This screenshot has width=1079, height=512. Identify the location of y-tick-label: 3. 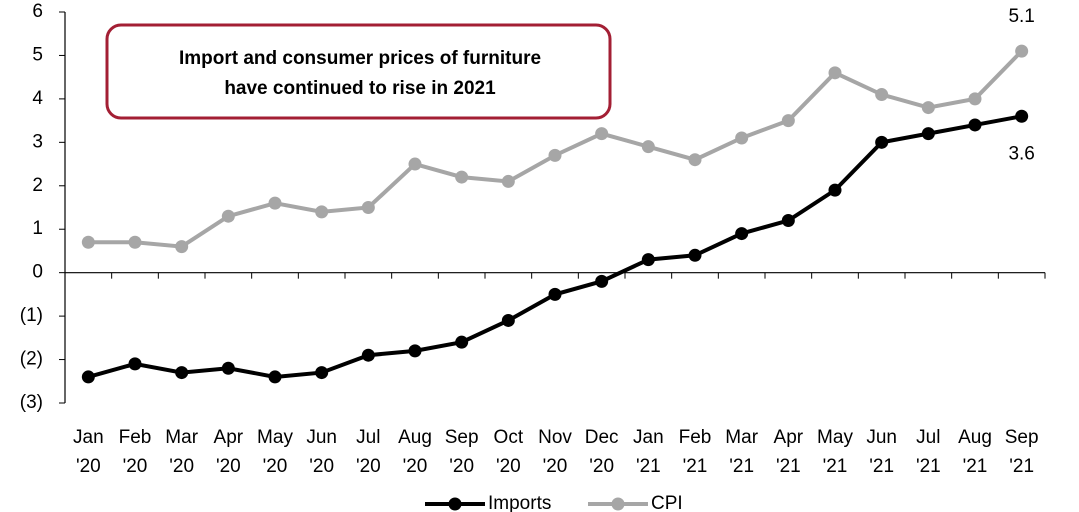
(37, 141).